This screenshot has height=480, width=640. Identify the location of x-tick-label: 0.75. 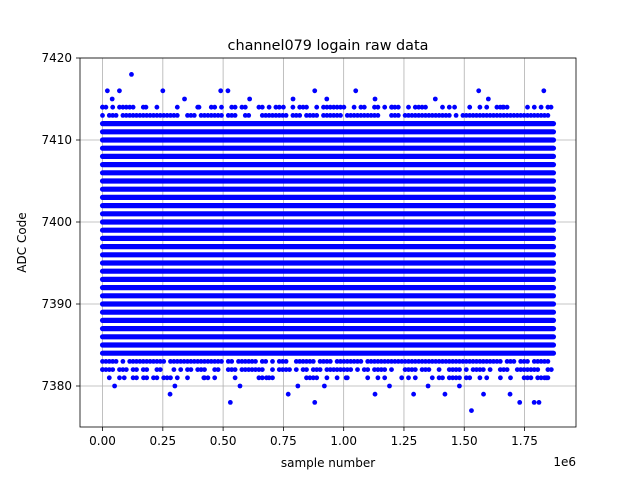
(283, 441).